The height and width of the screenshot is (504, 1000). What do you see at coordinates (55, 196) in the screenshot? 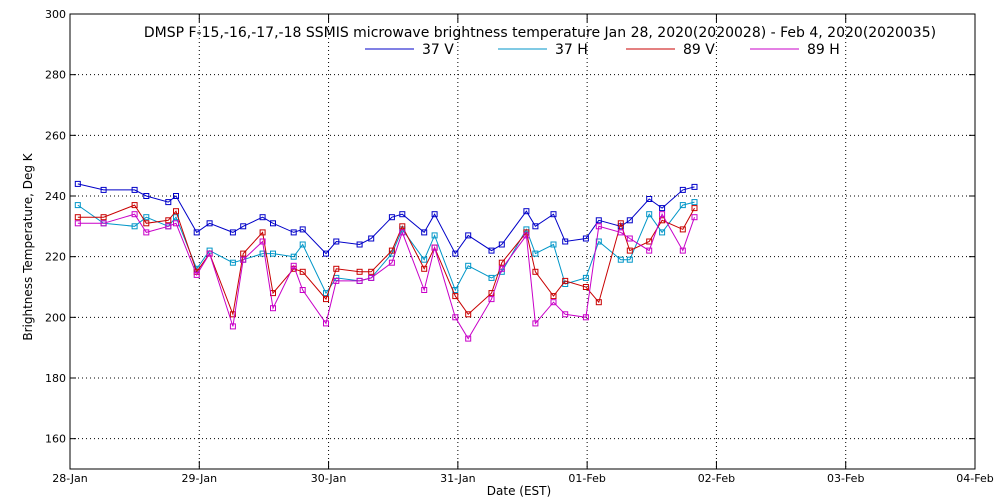
I see `y-tick-label: 240` at bounding box center [55, 196].